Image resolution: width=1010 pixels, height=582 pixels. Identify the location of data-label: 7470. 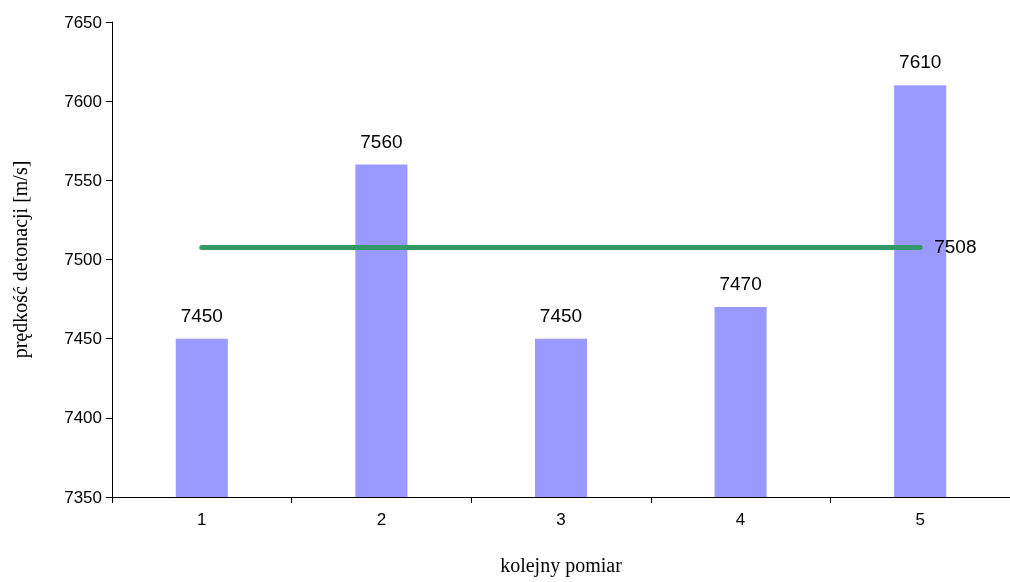
(740, 283).